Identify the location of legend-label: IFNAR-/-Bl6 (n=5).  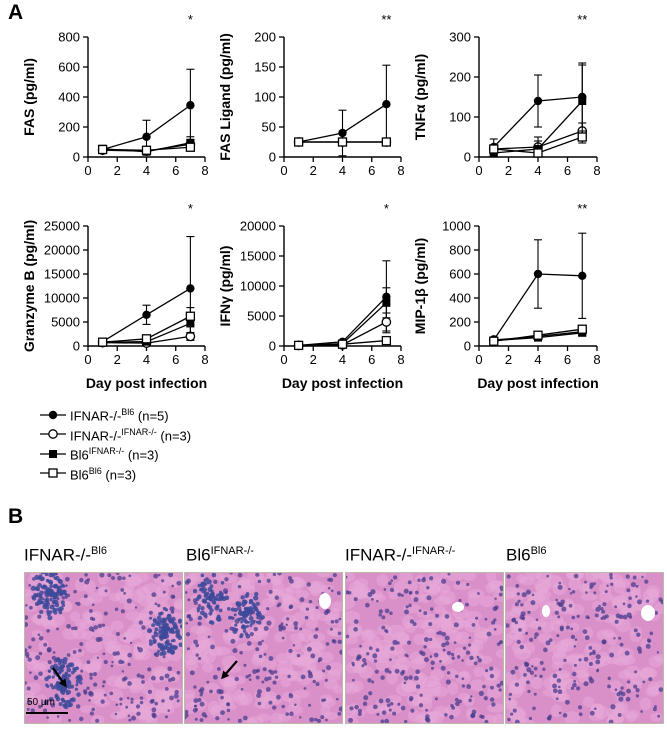
(119, 415).